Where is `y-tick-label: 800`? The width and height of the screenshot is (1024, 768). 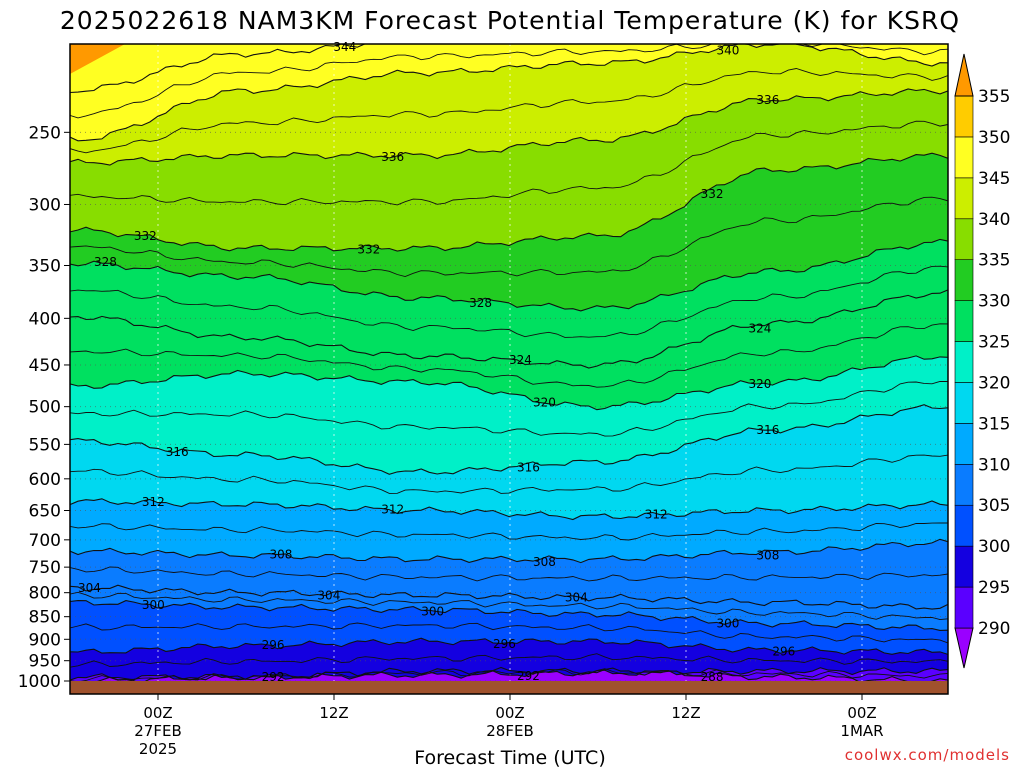 y-tick-label: 800 is located at coordinates (45, 594).